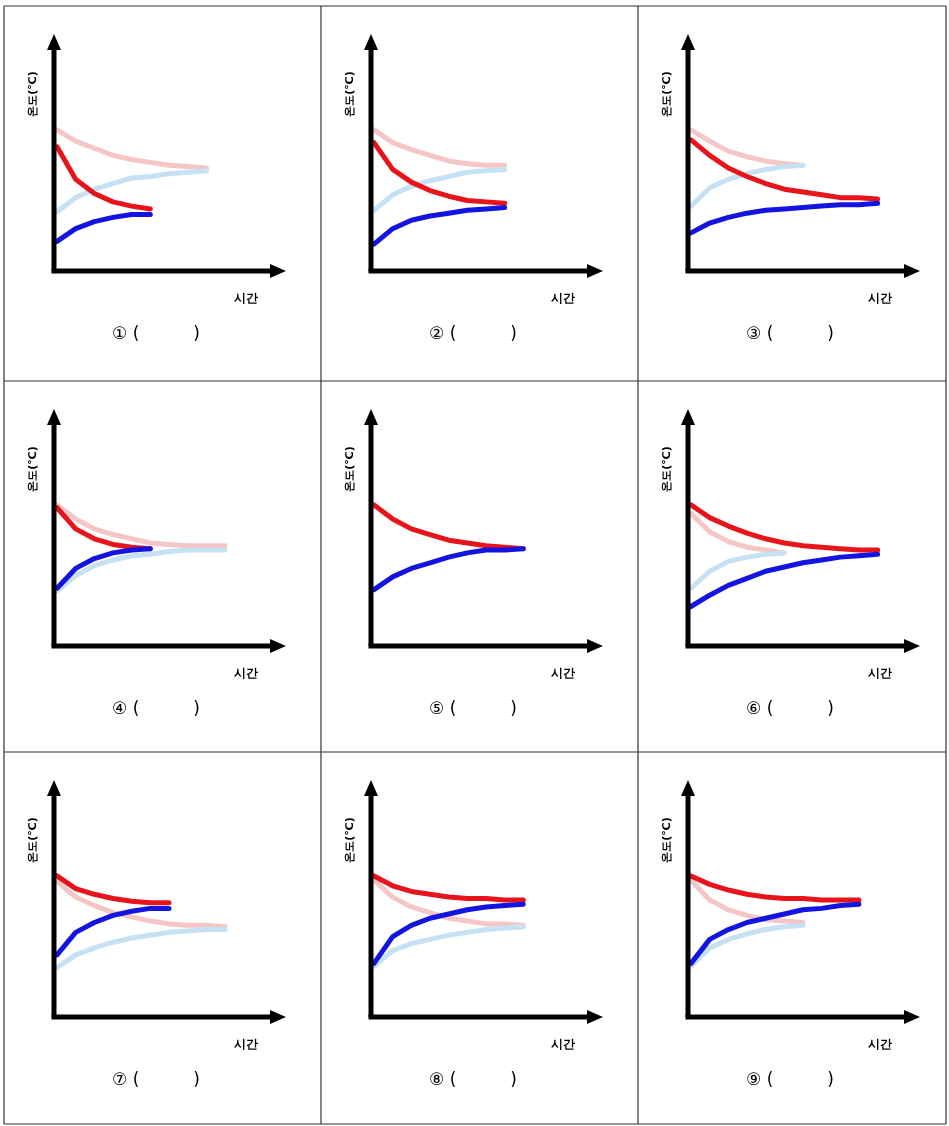  Describe the element at coordinates (156, 708) in the screenshot. I see `text: ④ ( )` at that location.